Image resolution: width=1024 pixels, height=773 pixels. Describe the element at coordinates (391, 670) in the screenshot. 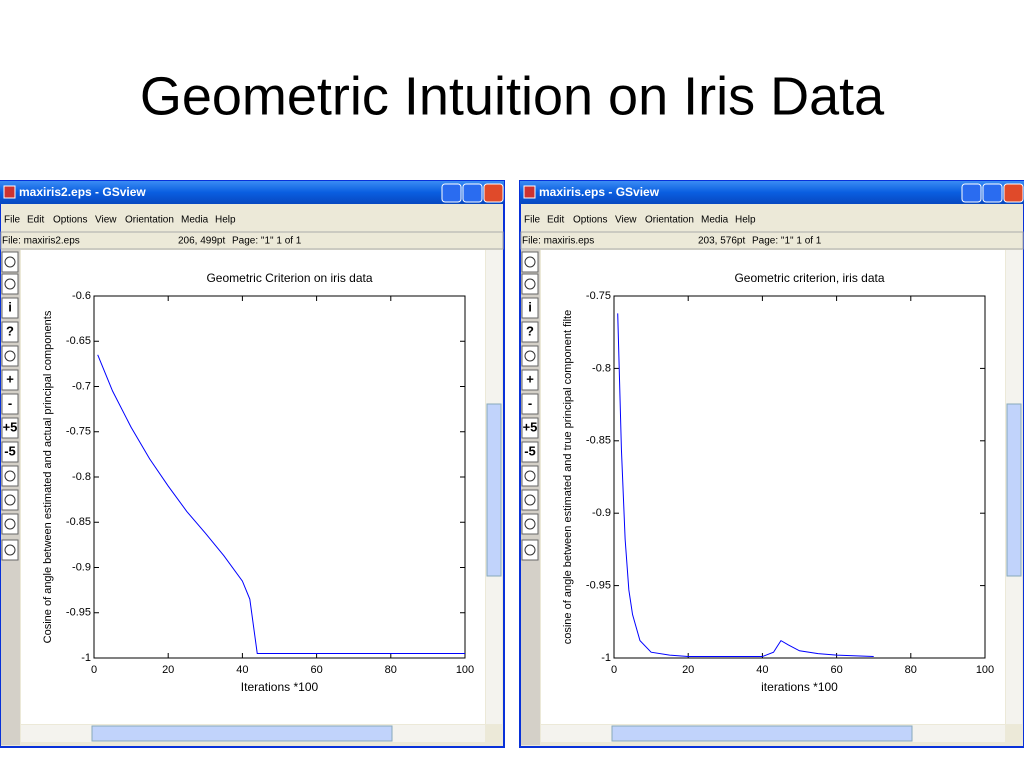

I see `x-tick-label: 80` at that location.